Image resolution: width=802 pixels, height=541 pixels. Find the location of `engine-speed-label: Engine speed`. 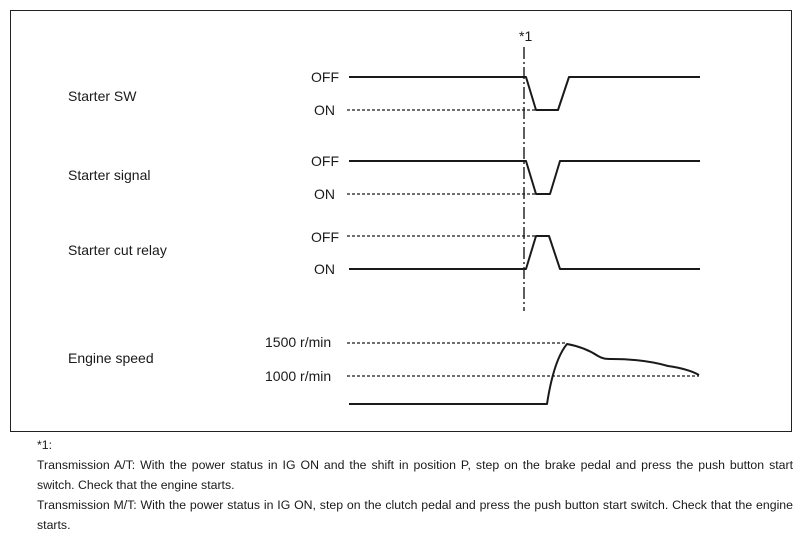

engine-speed-label: Engine speed is located at coordinates (111, 358).